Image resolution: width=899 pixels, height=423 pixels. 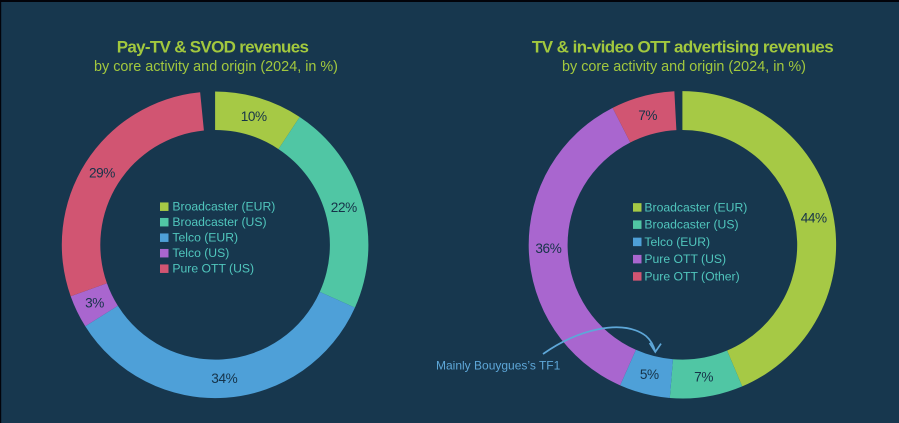 I want to click on svg-text: Pure OTT (Other), so click(x=691, y=276).